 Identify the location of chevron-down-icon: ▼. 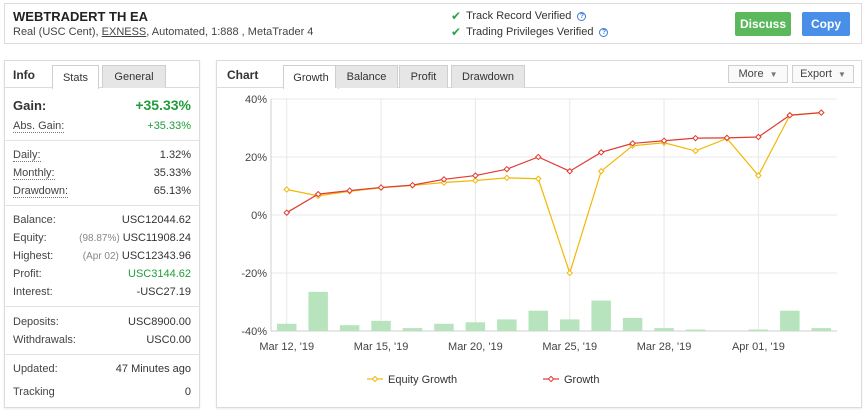
(773, 74).